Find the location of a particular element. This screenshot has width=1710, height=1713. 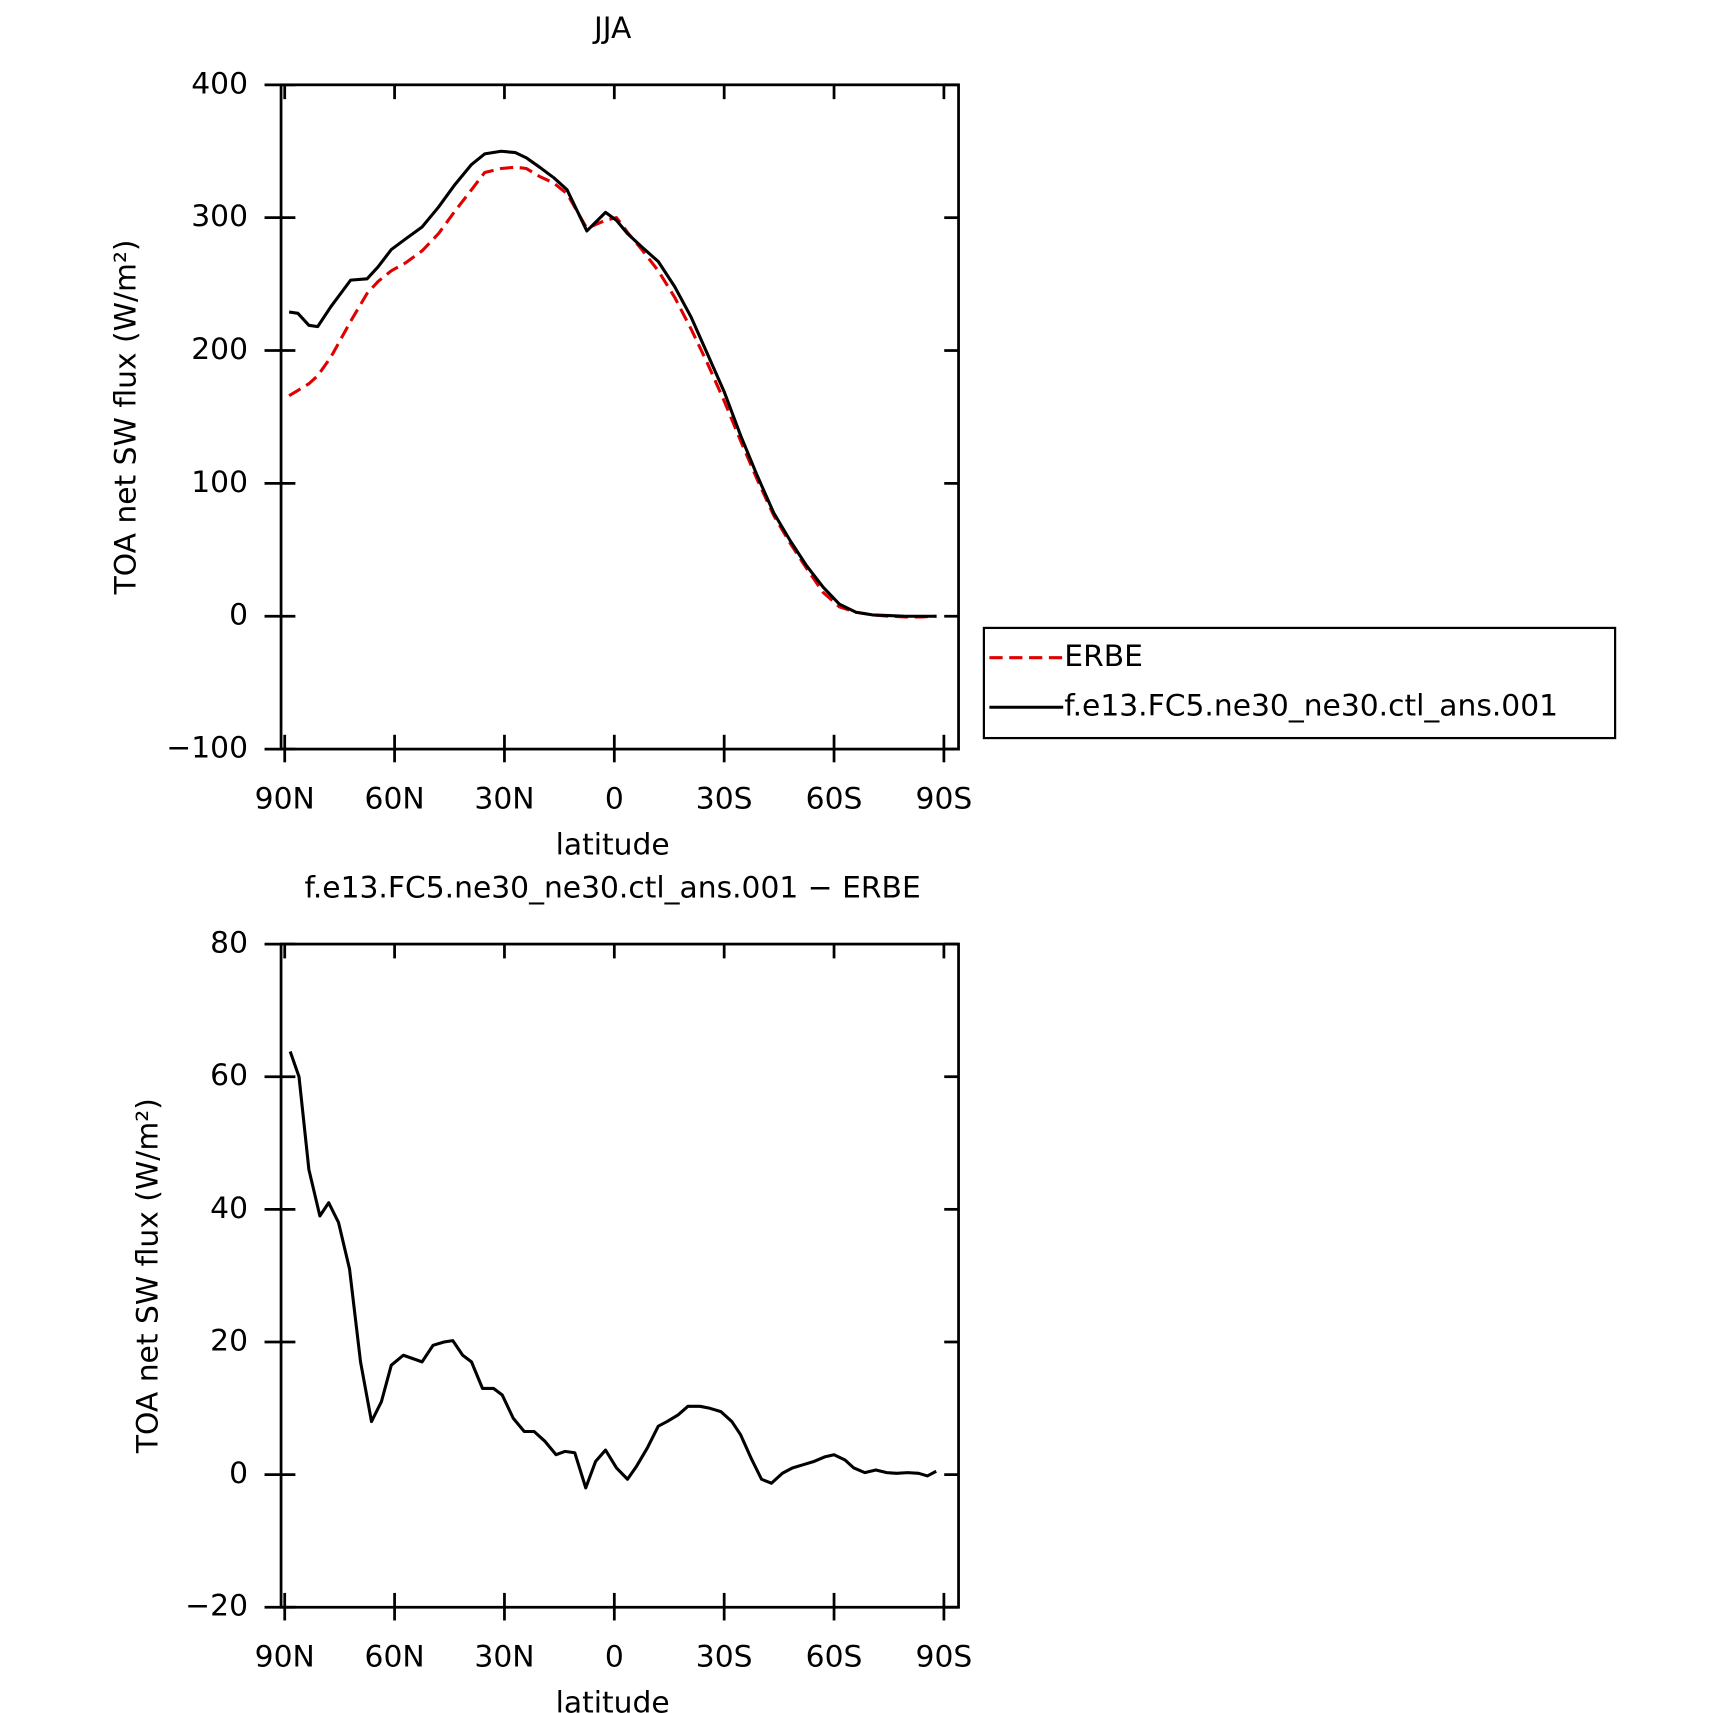

y-tick-label: 100 is located at coordinates (219, 482).